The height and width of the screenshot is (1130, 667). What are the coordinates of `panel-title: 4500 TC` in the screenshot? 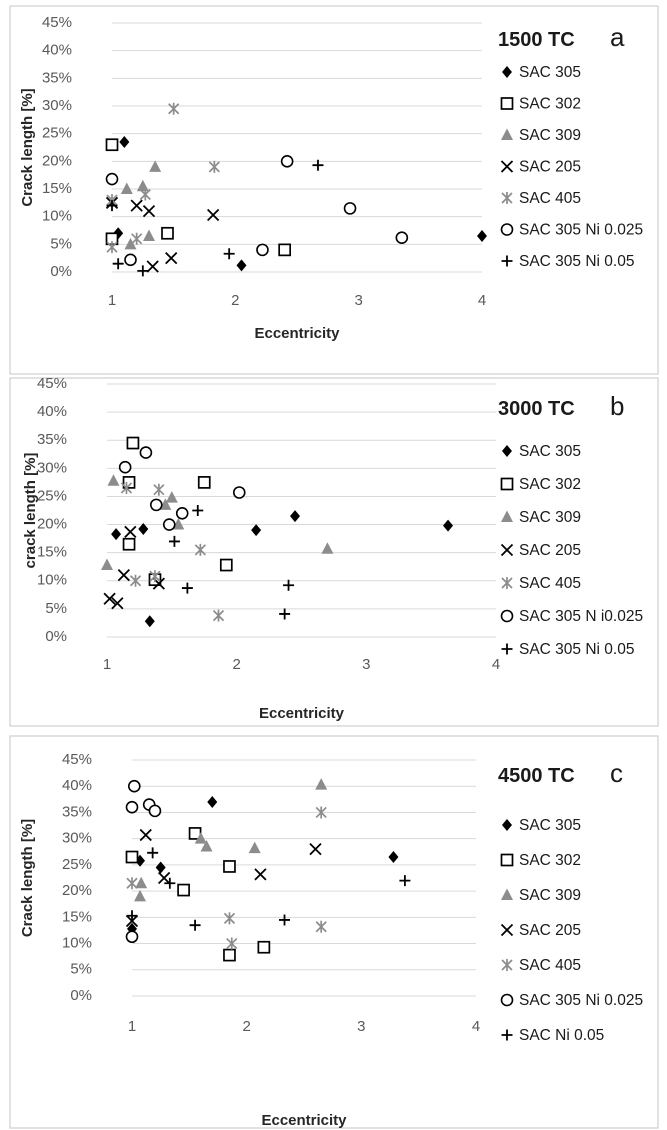 It's located at (536, 776).